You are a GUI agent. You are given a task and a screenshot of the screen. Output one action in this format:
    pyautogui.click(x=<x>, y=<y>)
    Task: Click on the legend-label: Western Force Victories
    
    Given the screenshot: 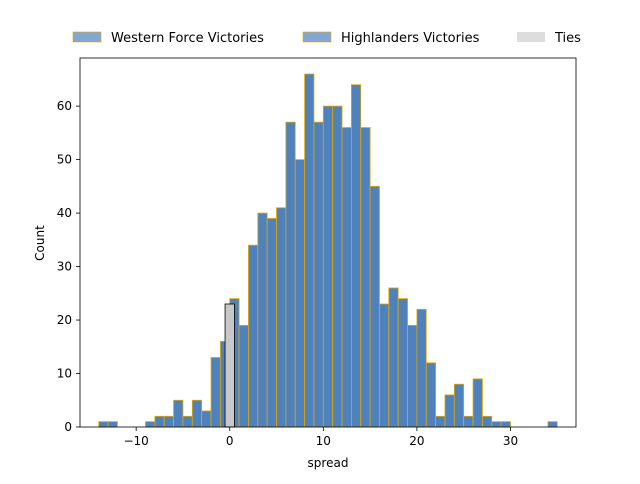 What is the action you would take?
    pyautogui.click(x=187, y=38)
    